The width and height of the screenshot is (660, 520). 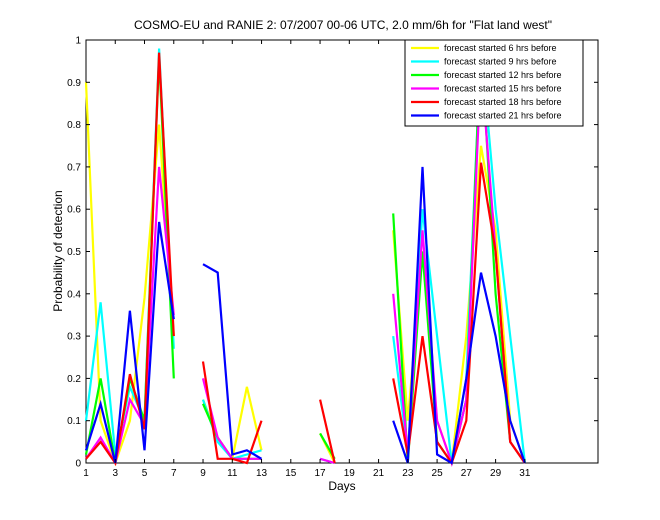 What do you see at coordinates (408, 473) in the screenshot?
I see `x-tick-label: 23` at bounding box center [408, 473].